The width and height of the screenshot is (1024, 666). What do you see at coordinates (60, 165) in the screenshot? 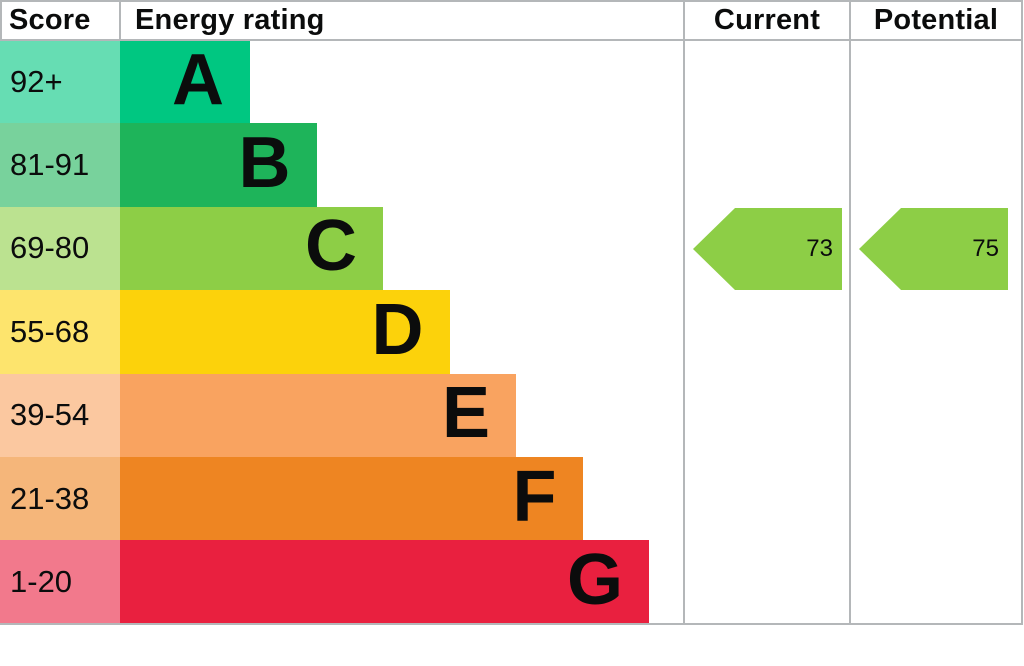
I see `score-range-b: 81-91` at bounding box center [60, 165].